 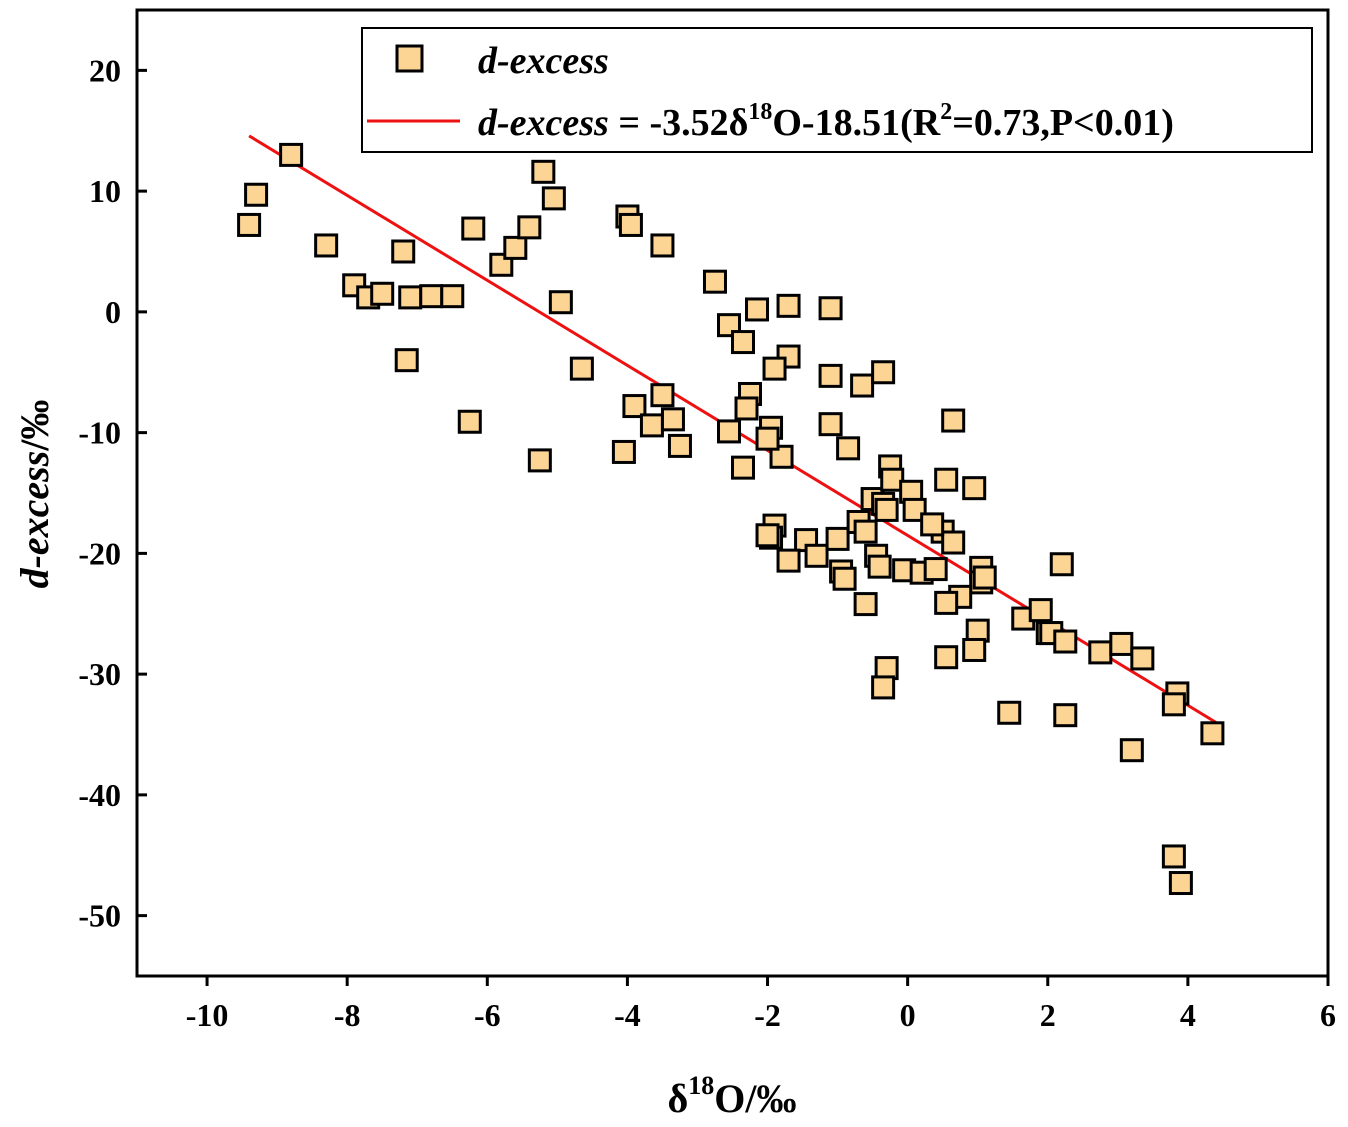 I want to click on legend-box, so click(x=837, y=90).